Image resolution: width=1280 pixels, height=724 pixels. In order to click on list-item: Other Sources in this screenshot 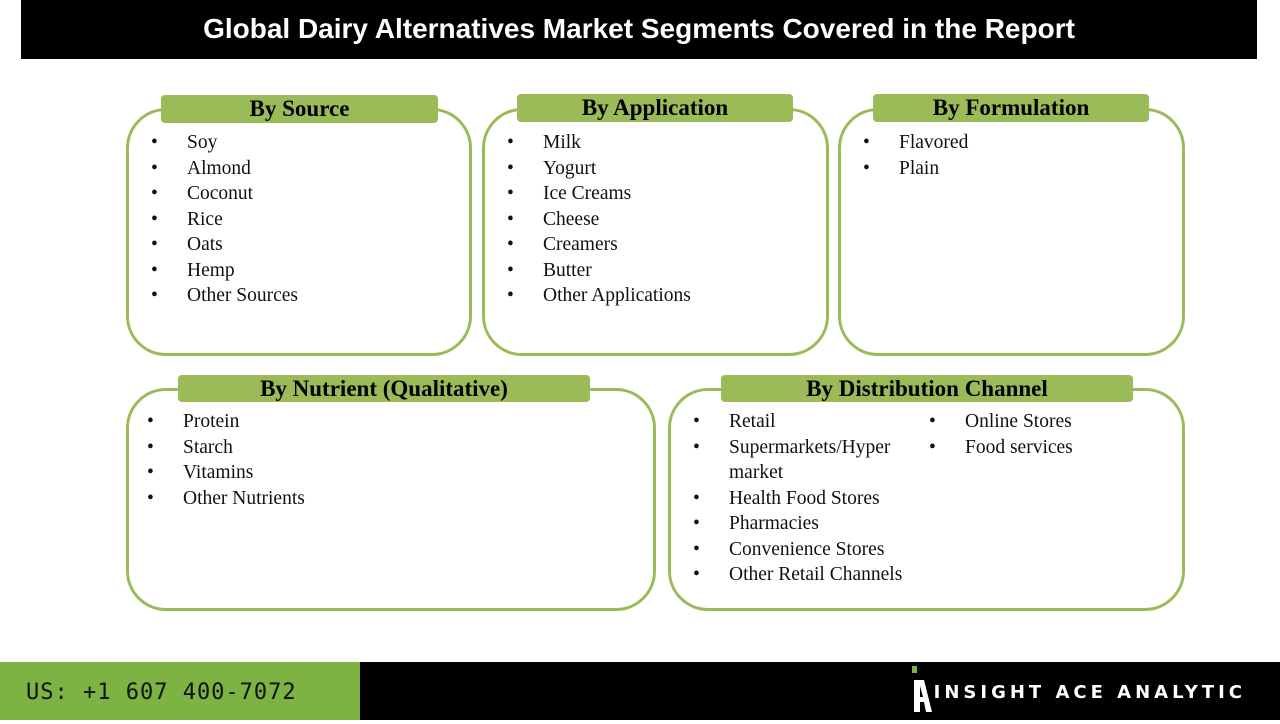, I will do `click(224, 296)`.